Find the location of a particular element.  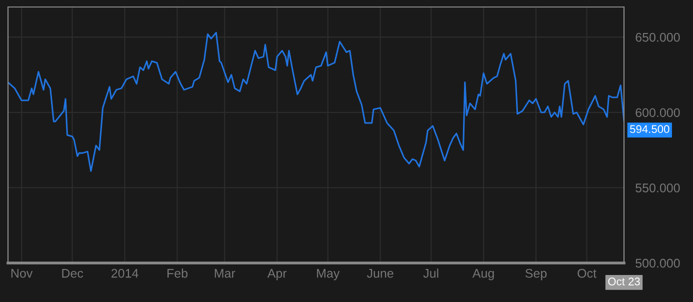

x-tick-label: Sep is located at coordinates (536, 274).